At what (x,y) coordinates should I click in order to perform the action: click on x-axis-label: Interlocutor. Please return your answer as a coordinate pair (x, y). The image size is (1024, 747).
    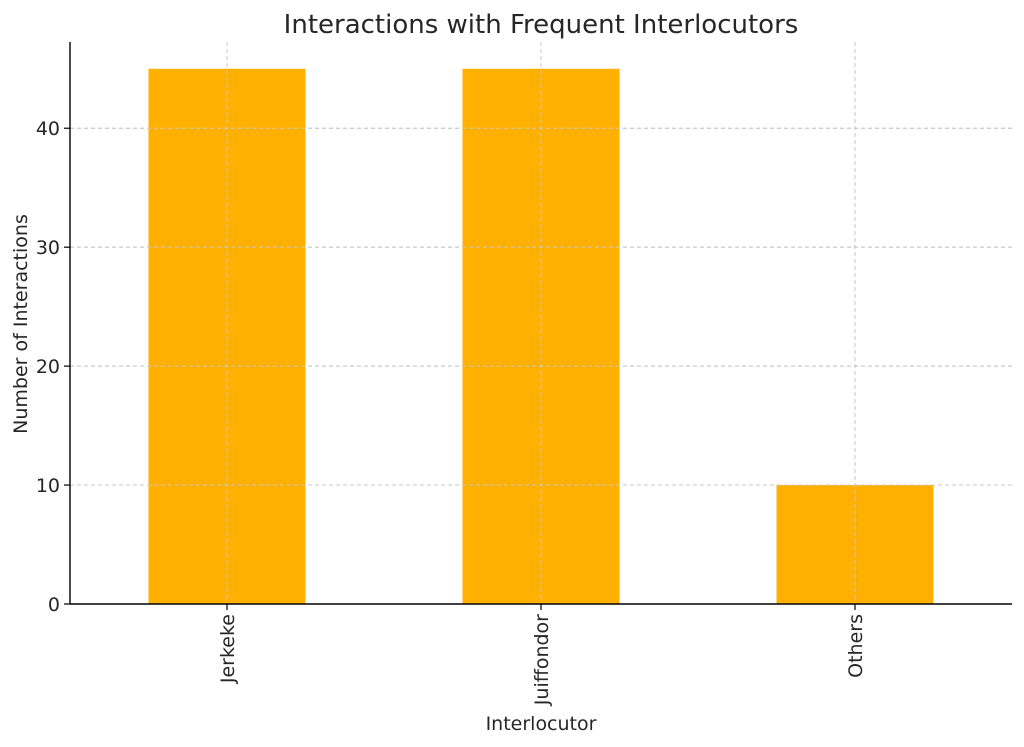
    Looking at the image, I should click on (541, 724).